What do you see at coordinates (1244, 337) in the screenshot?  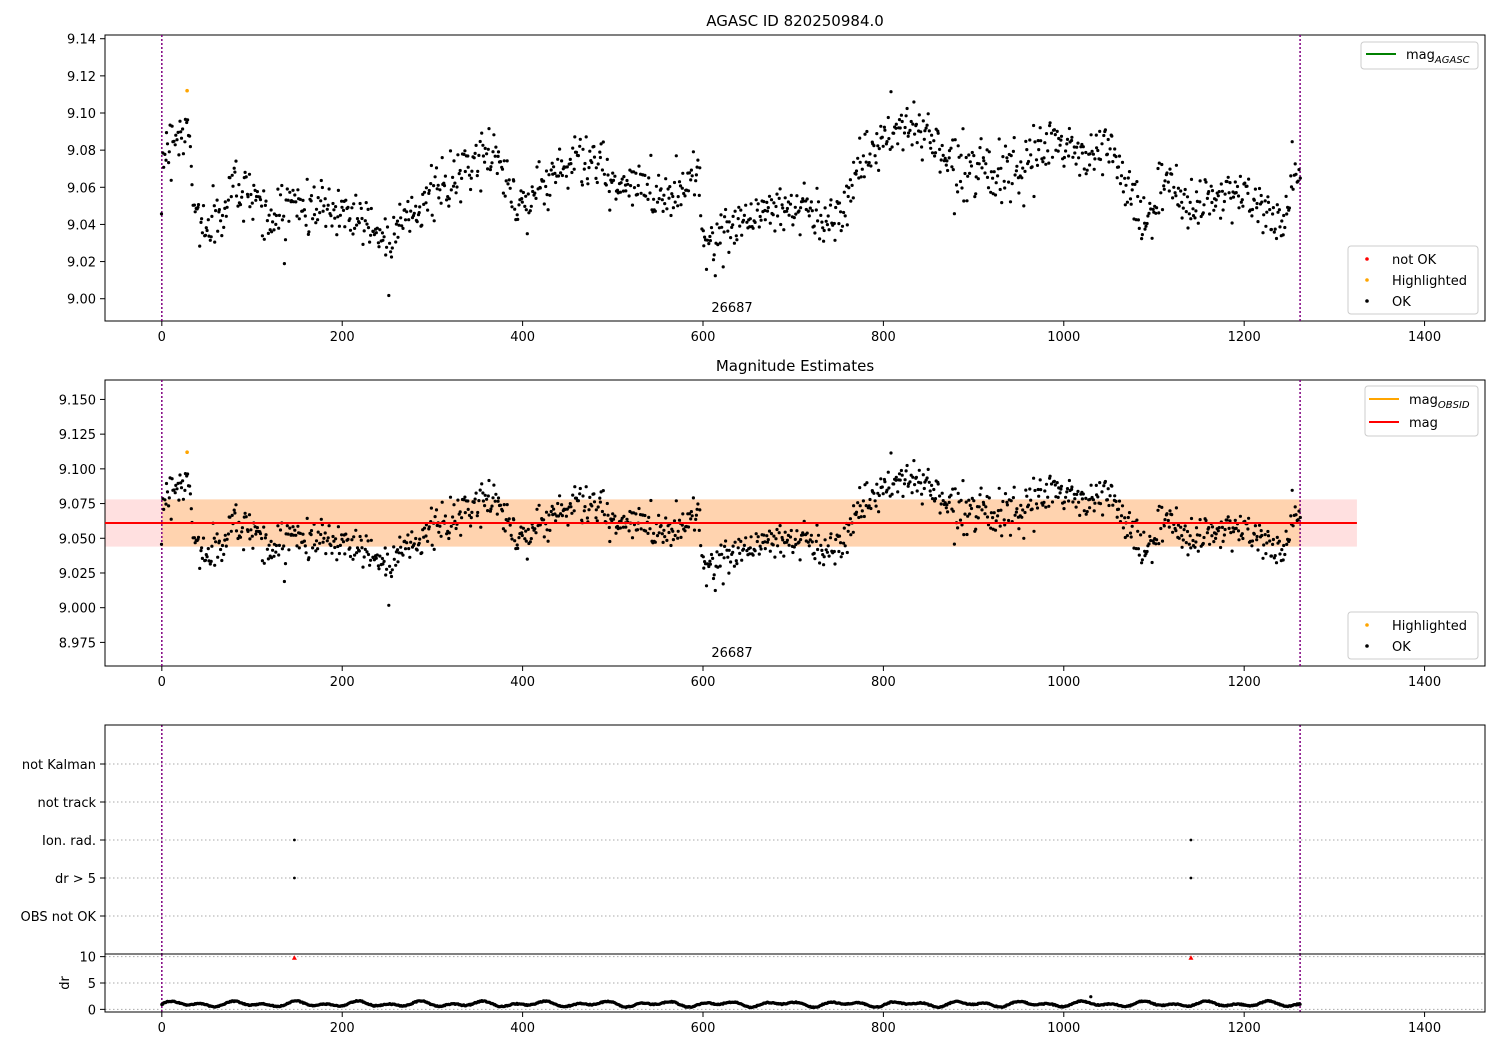 I see `x-tick-label: 1200` at bounding box center [1244, 337].